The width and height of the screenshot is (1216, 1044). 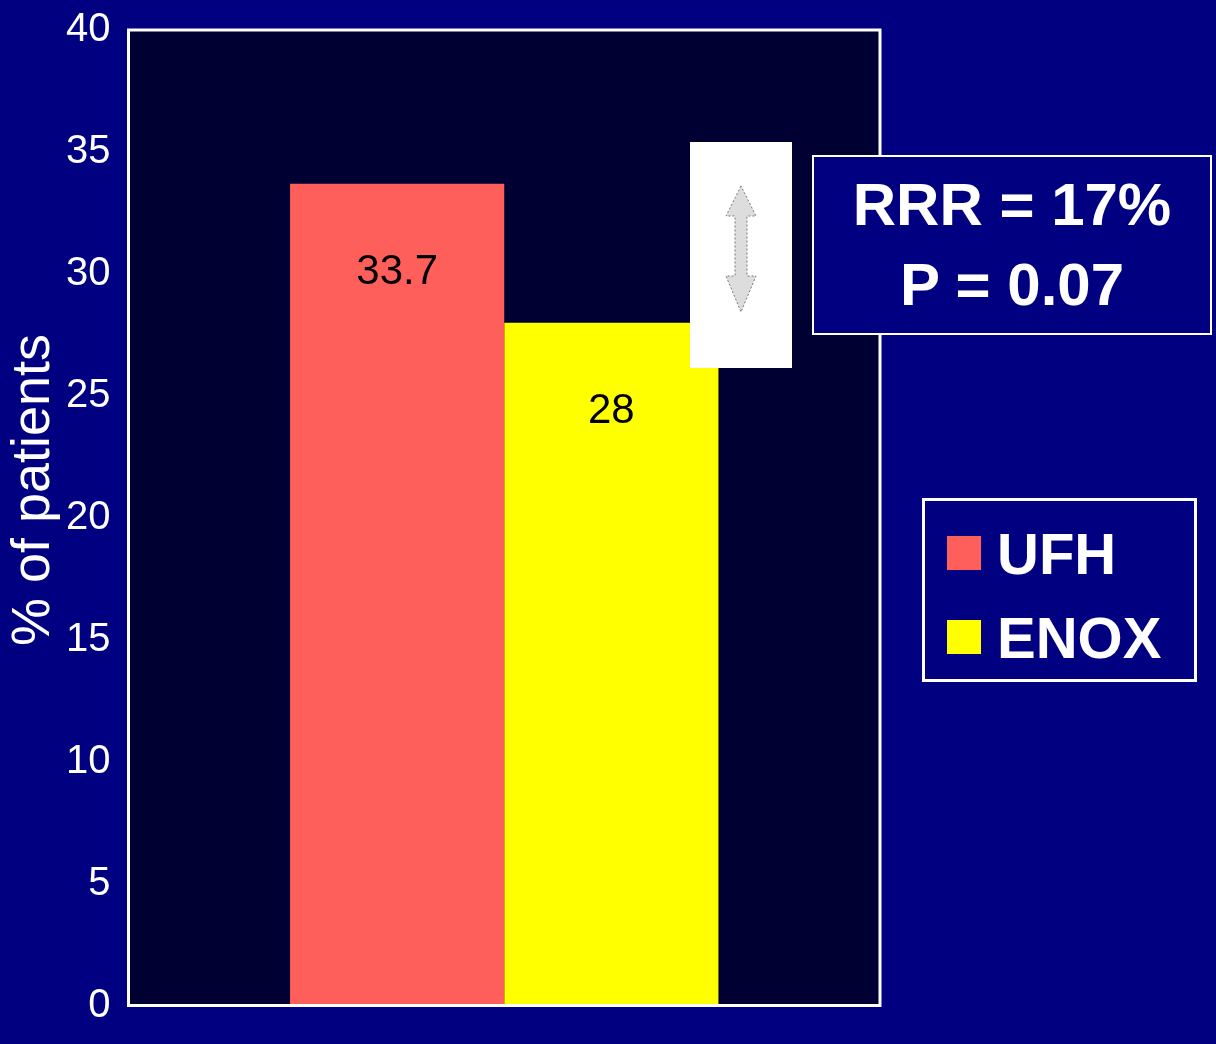 What do you see at coordinates (88, 392) in the screenshot?
I see `y-tick-label: 25` at bounding box center [88, 392].